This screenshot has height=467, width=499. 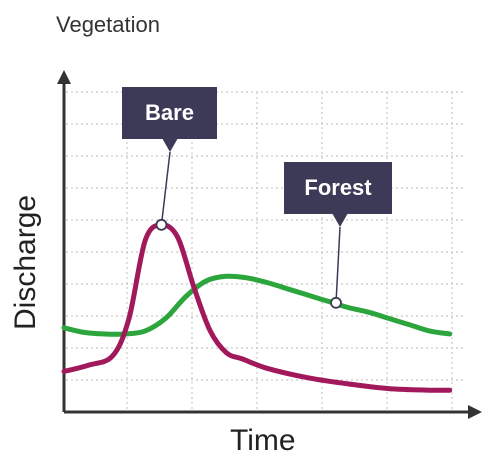 I want to click on x-axis-label: Time, so click(x=263, y=440).